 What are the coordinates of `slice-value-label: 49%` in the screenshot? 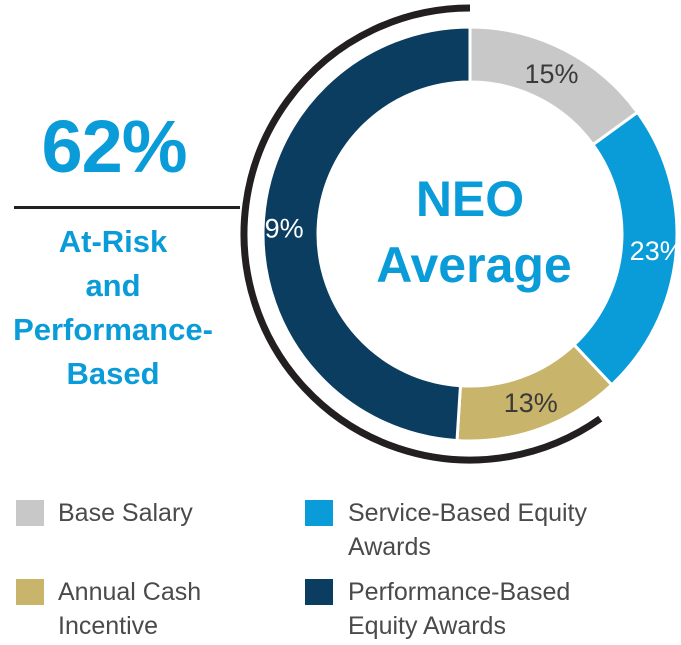 It's located at (277, 228).